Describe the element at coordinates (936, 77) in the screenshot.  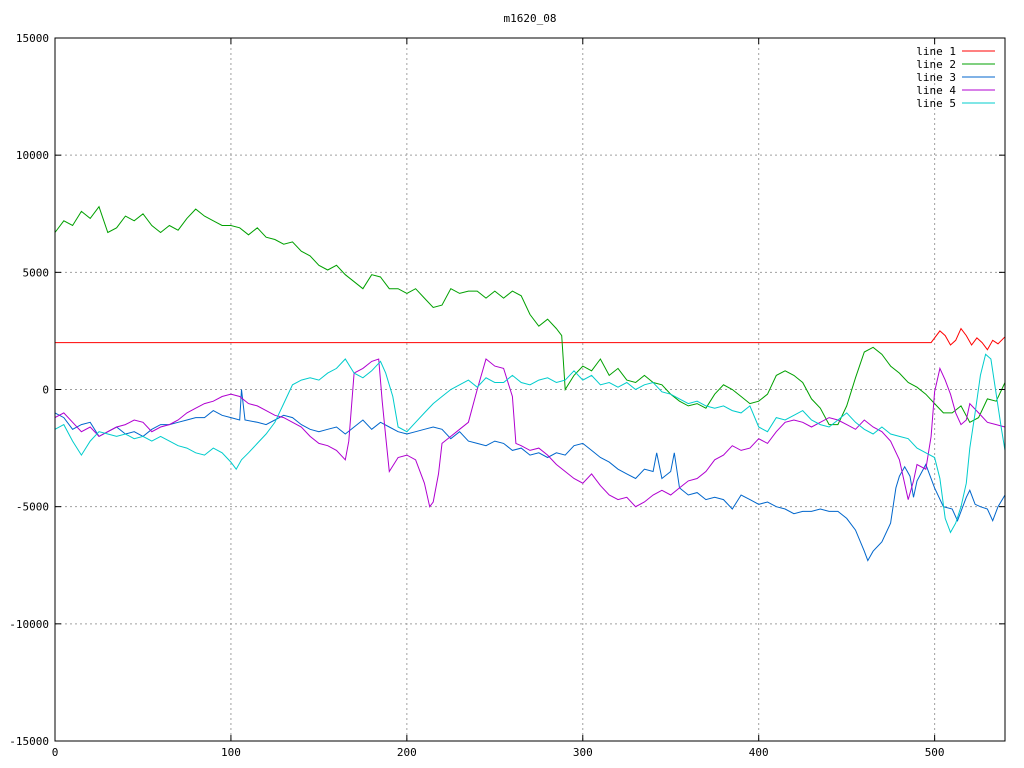
I see `legend-label: line 3` at that location.